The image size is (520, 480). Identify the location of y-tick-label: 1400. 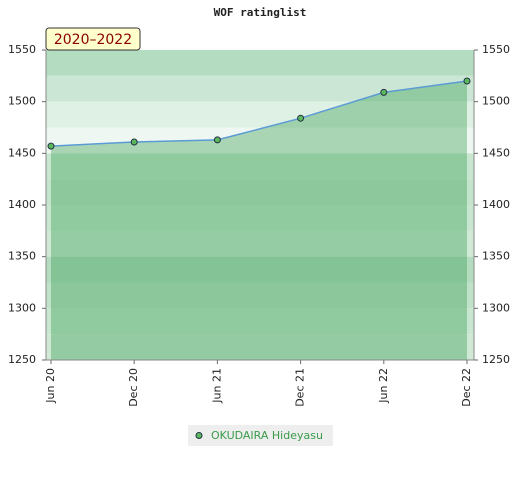
(22, 204).